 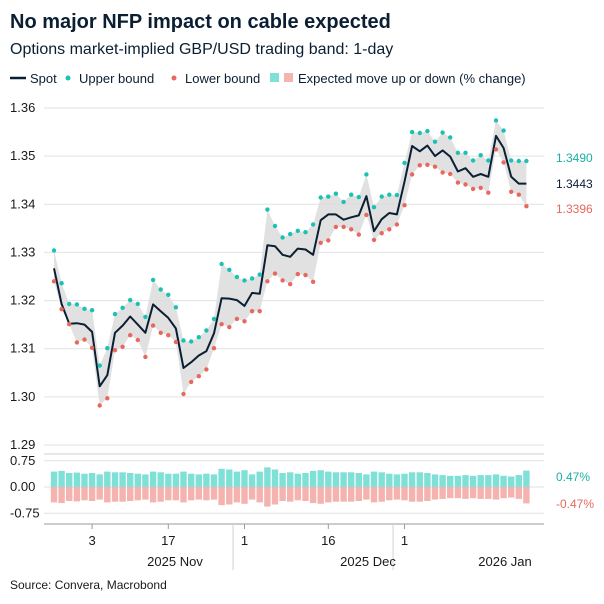 I want to click on y-tick-1.32: 1.32, so click(x=22, y=300).